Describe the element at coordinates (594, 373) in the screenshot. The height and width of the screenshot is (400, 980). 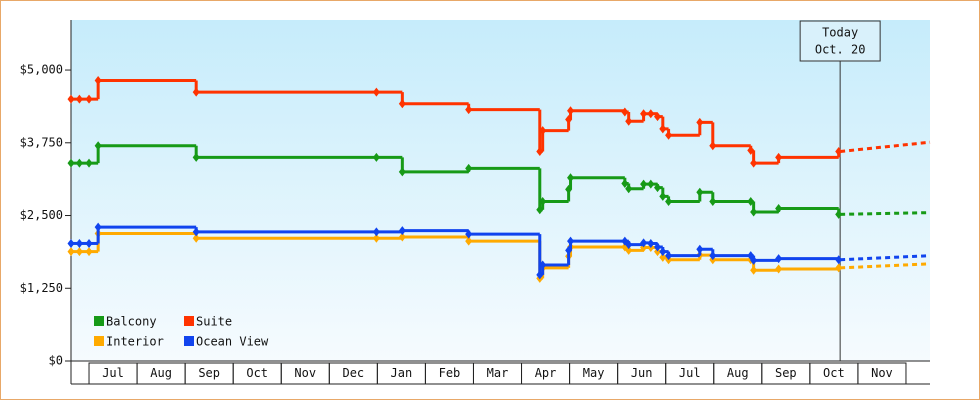
I see `x-tick-label: May` at that location.